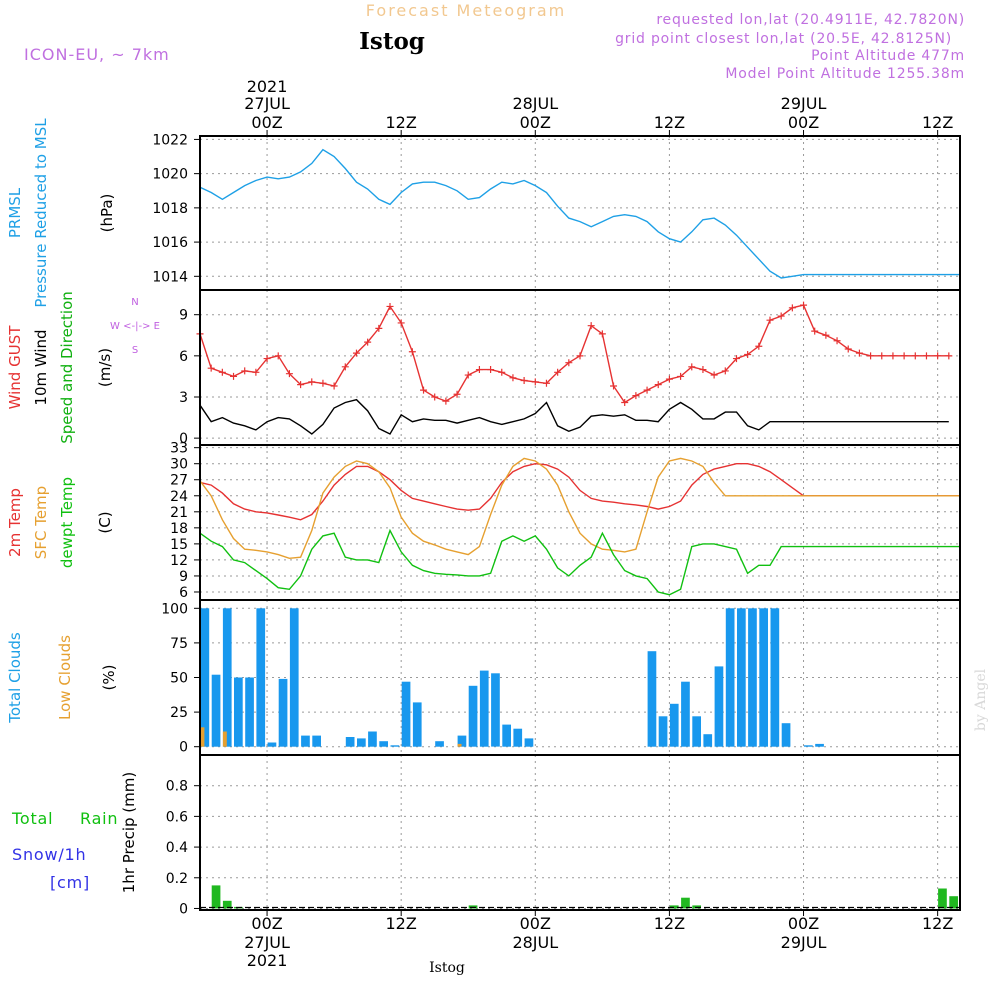 Image resolution: width=1000 pixels, height=1000 pixels. What do you see at coordinates (179, 529) in the screenshot?
I see `ytick-label-temperature: 18` at bounding box center [179, 529].